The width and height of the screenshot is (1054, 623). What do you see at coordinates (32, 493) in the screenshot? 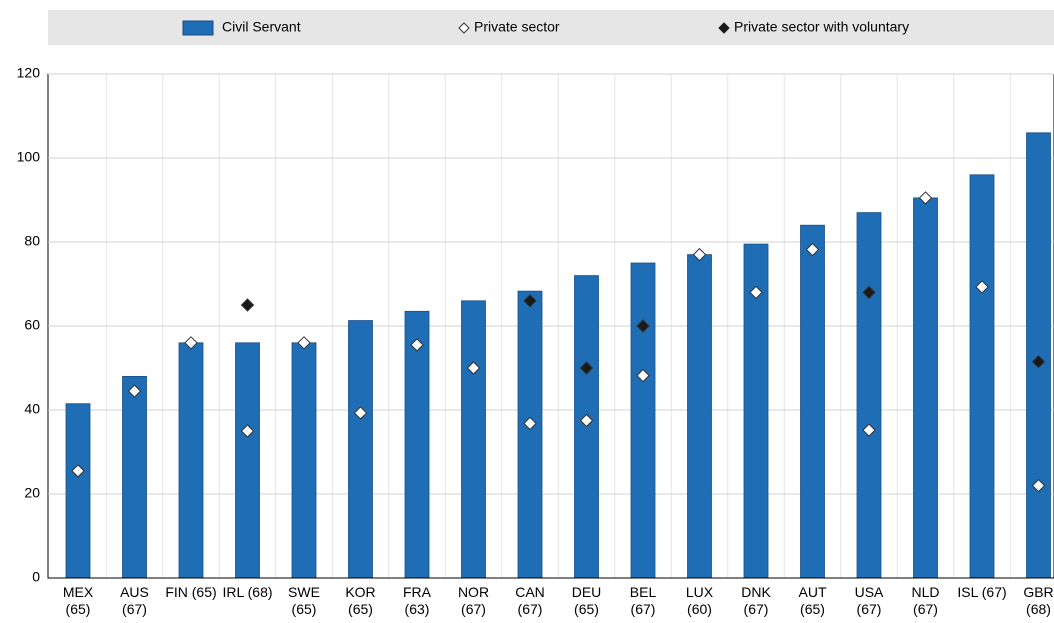
I see `y-tick-label: 20` at bounding box center [32, 493].